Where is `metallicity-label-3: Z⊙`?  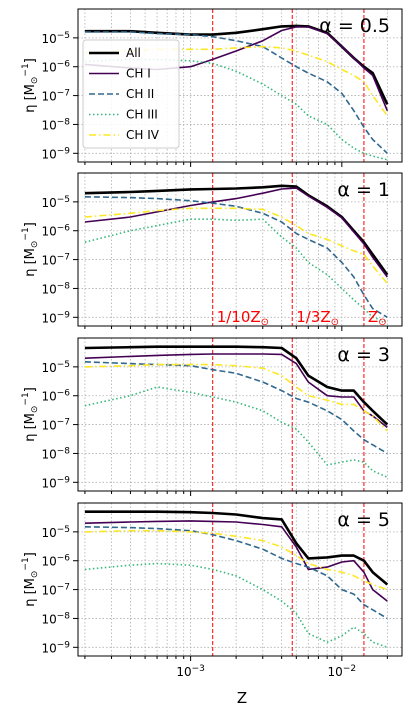 metallicity-label-3: Z⊙ is located at coordinates (377, 318).